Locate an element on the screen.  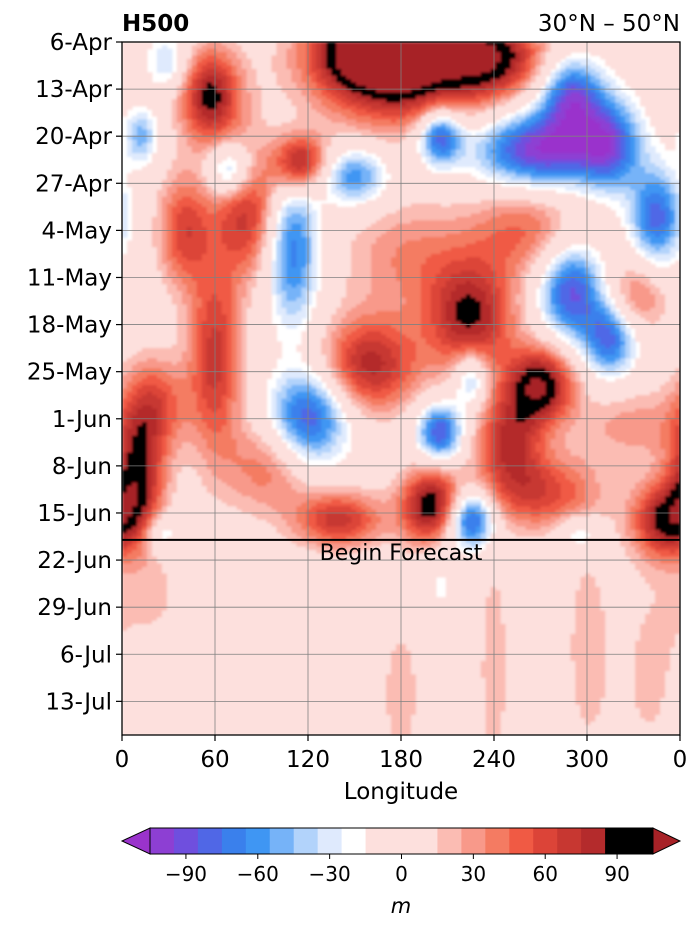
y-tick-label: 8-Jun is located at coordinates (82, 467).